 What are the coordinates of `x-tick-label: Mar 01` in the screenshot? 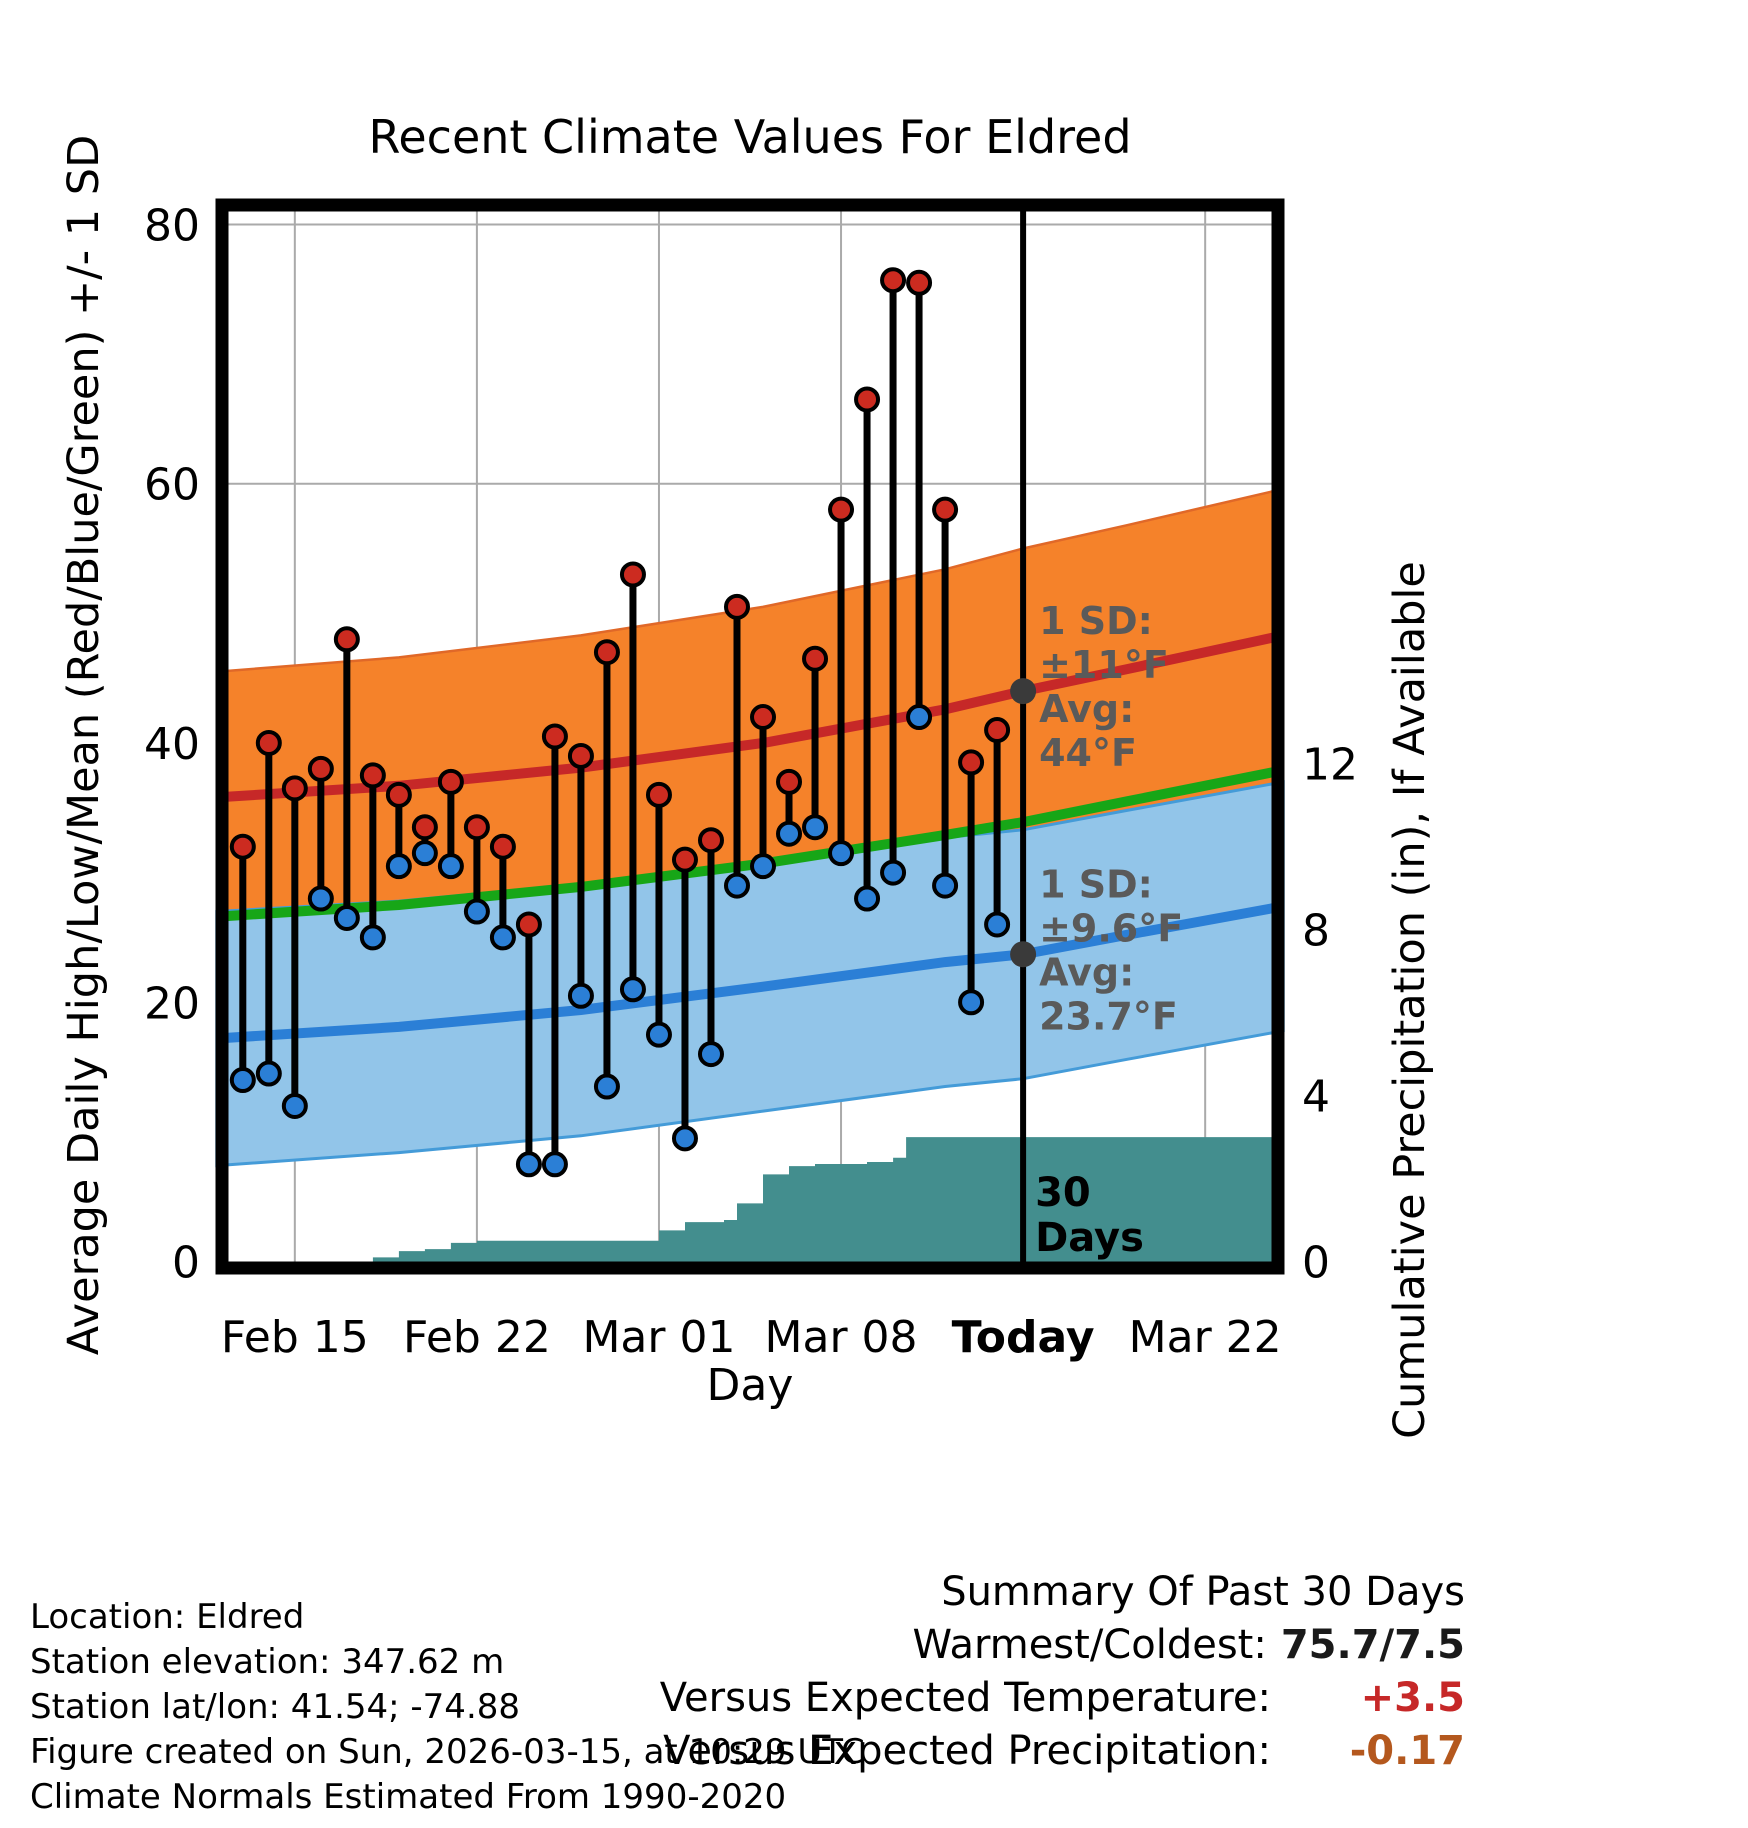 It's located at (658, 1337).